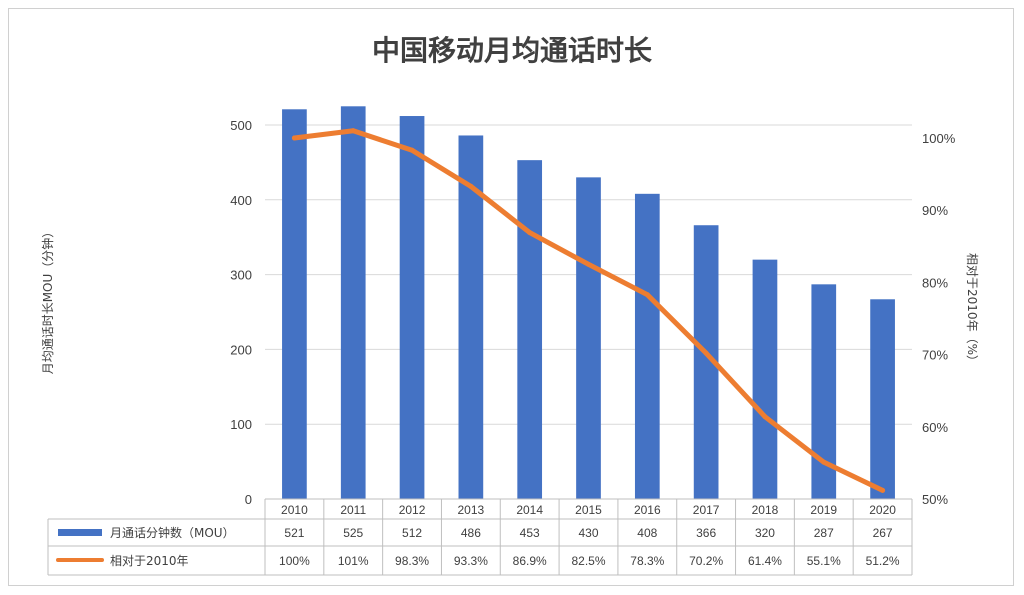 Image resolution: width=1024 pixels, height=595 pixels. What do you see at coordinates (241, 200) in the screenshot?
I see `y-tick-label: 400` at bounding box center [241, 200].